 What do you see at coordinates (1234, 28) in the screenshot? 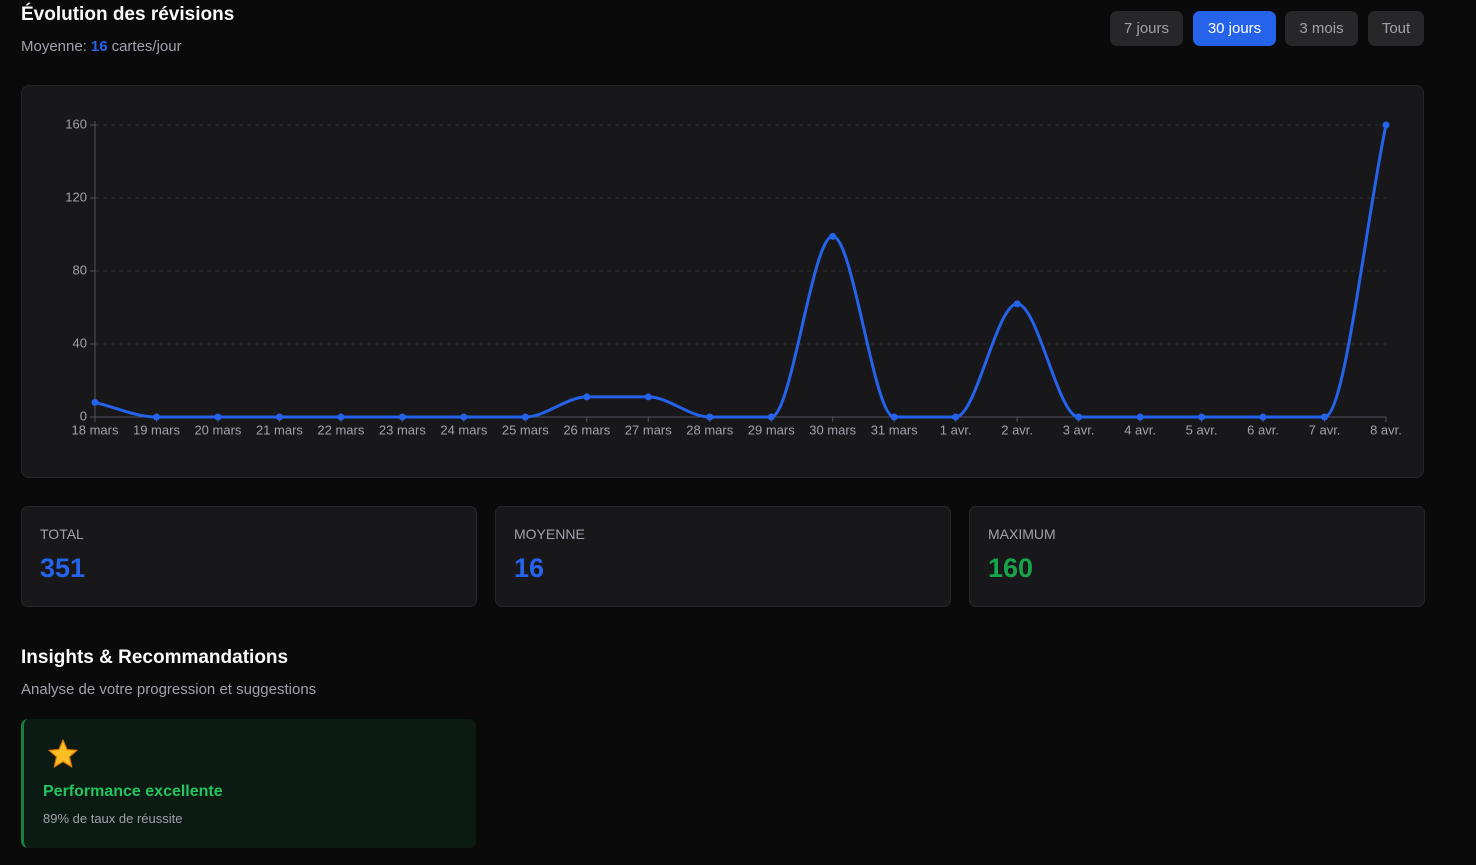
I see `range-button: 30 jours` at bounding box center [1234, 28].